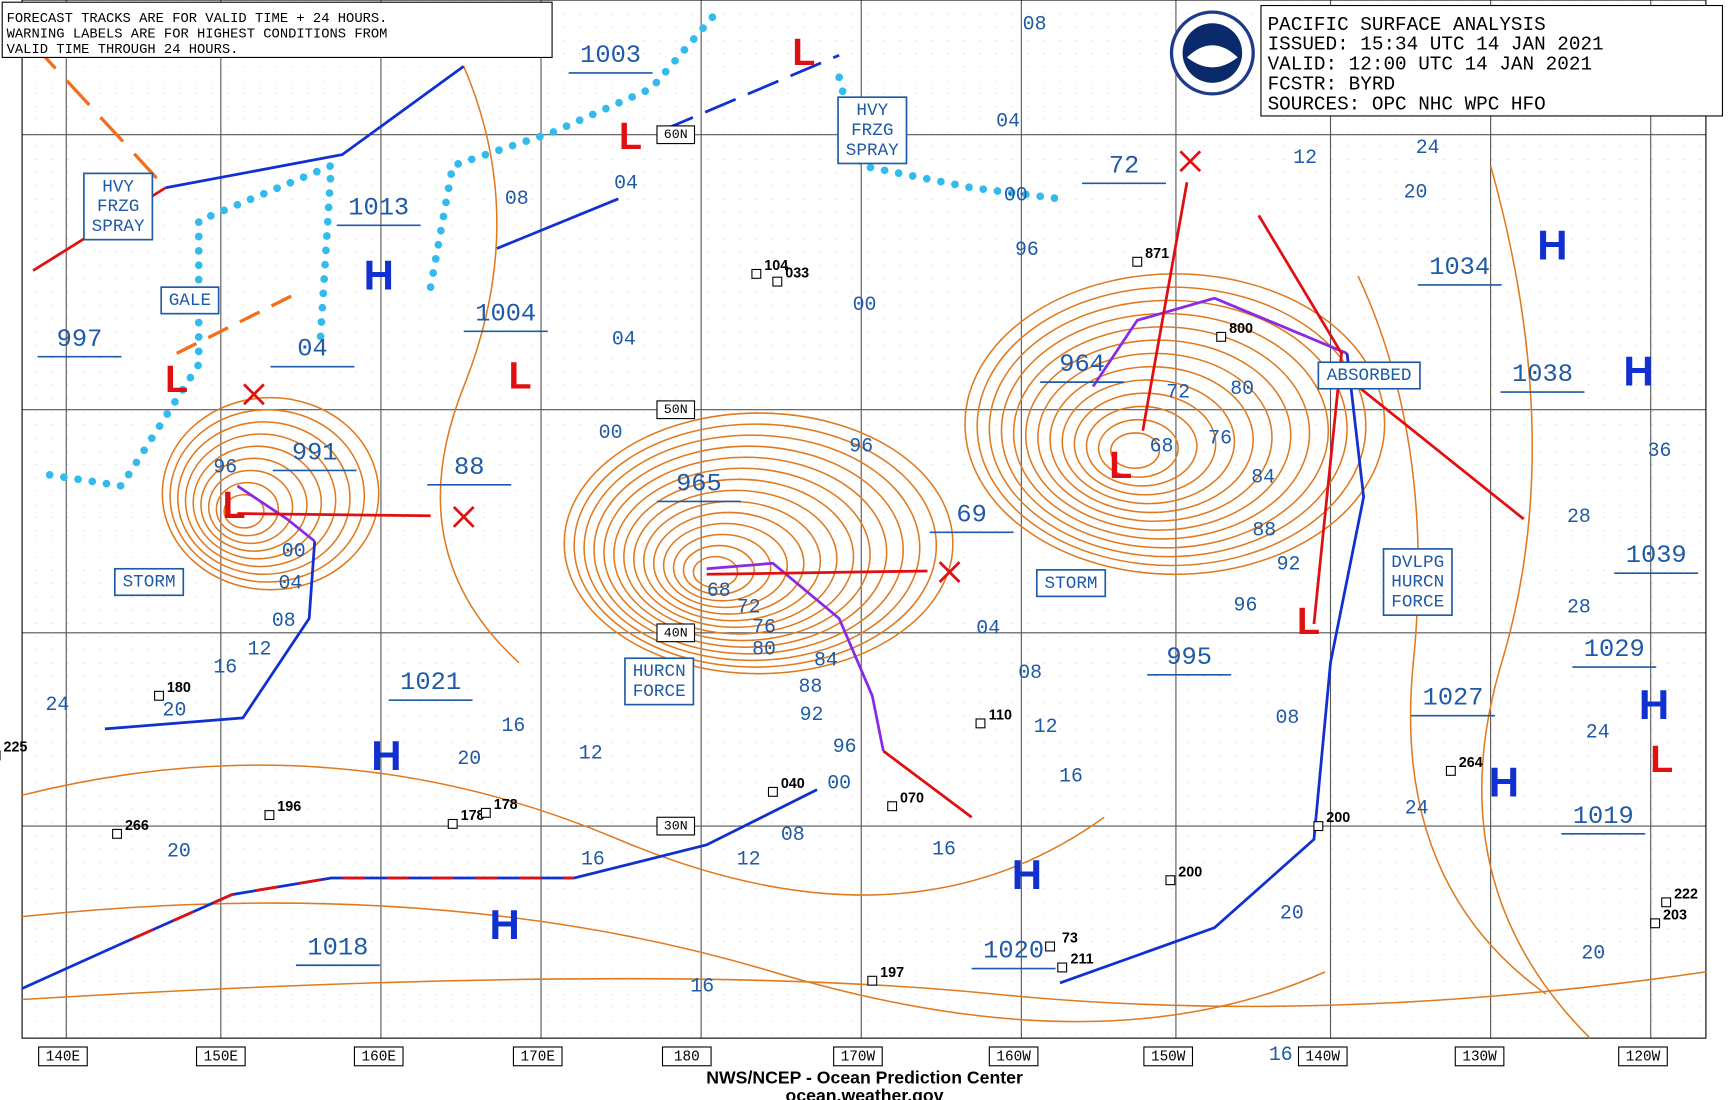 Image resolution: width=1728 pixels, height=1100 pixels. I want to click on longitude-label: 160W, so click(1013, 1058).